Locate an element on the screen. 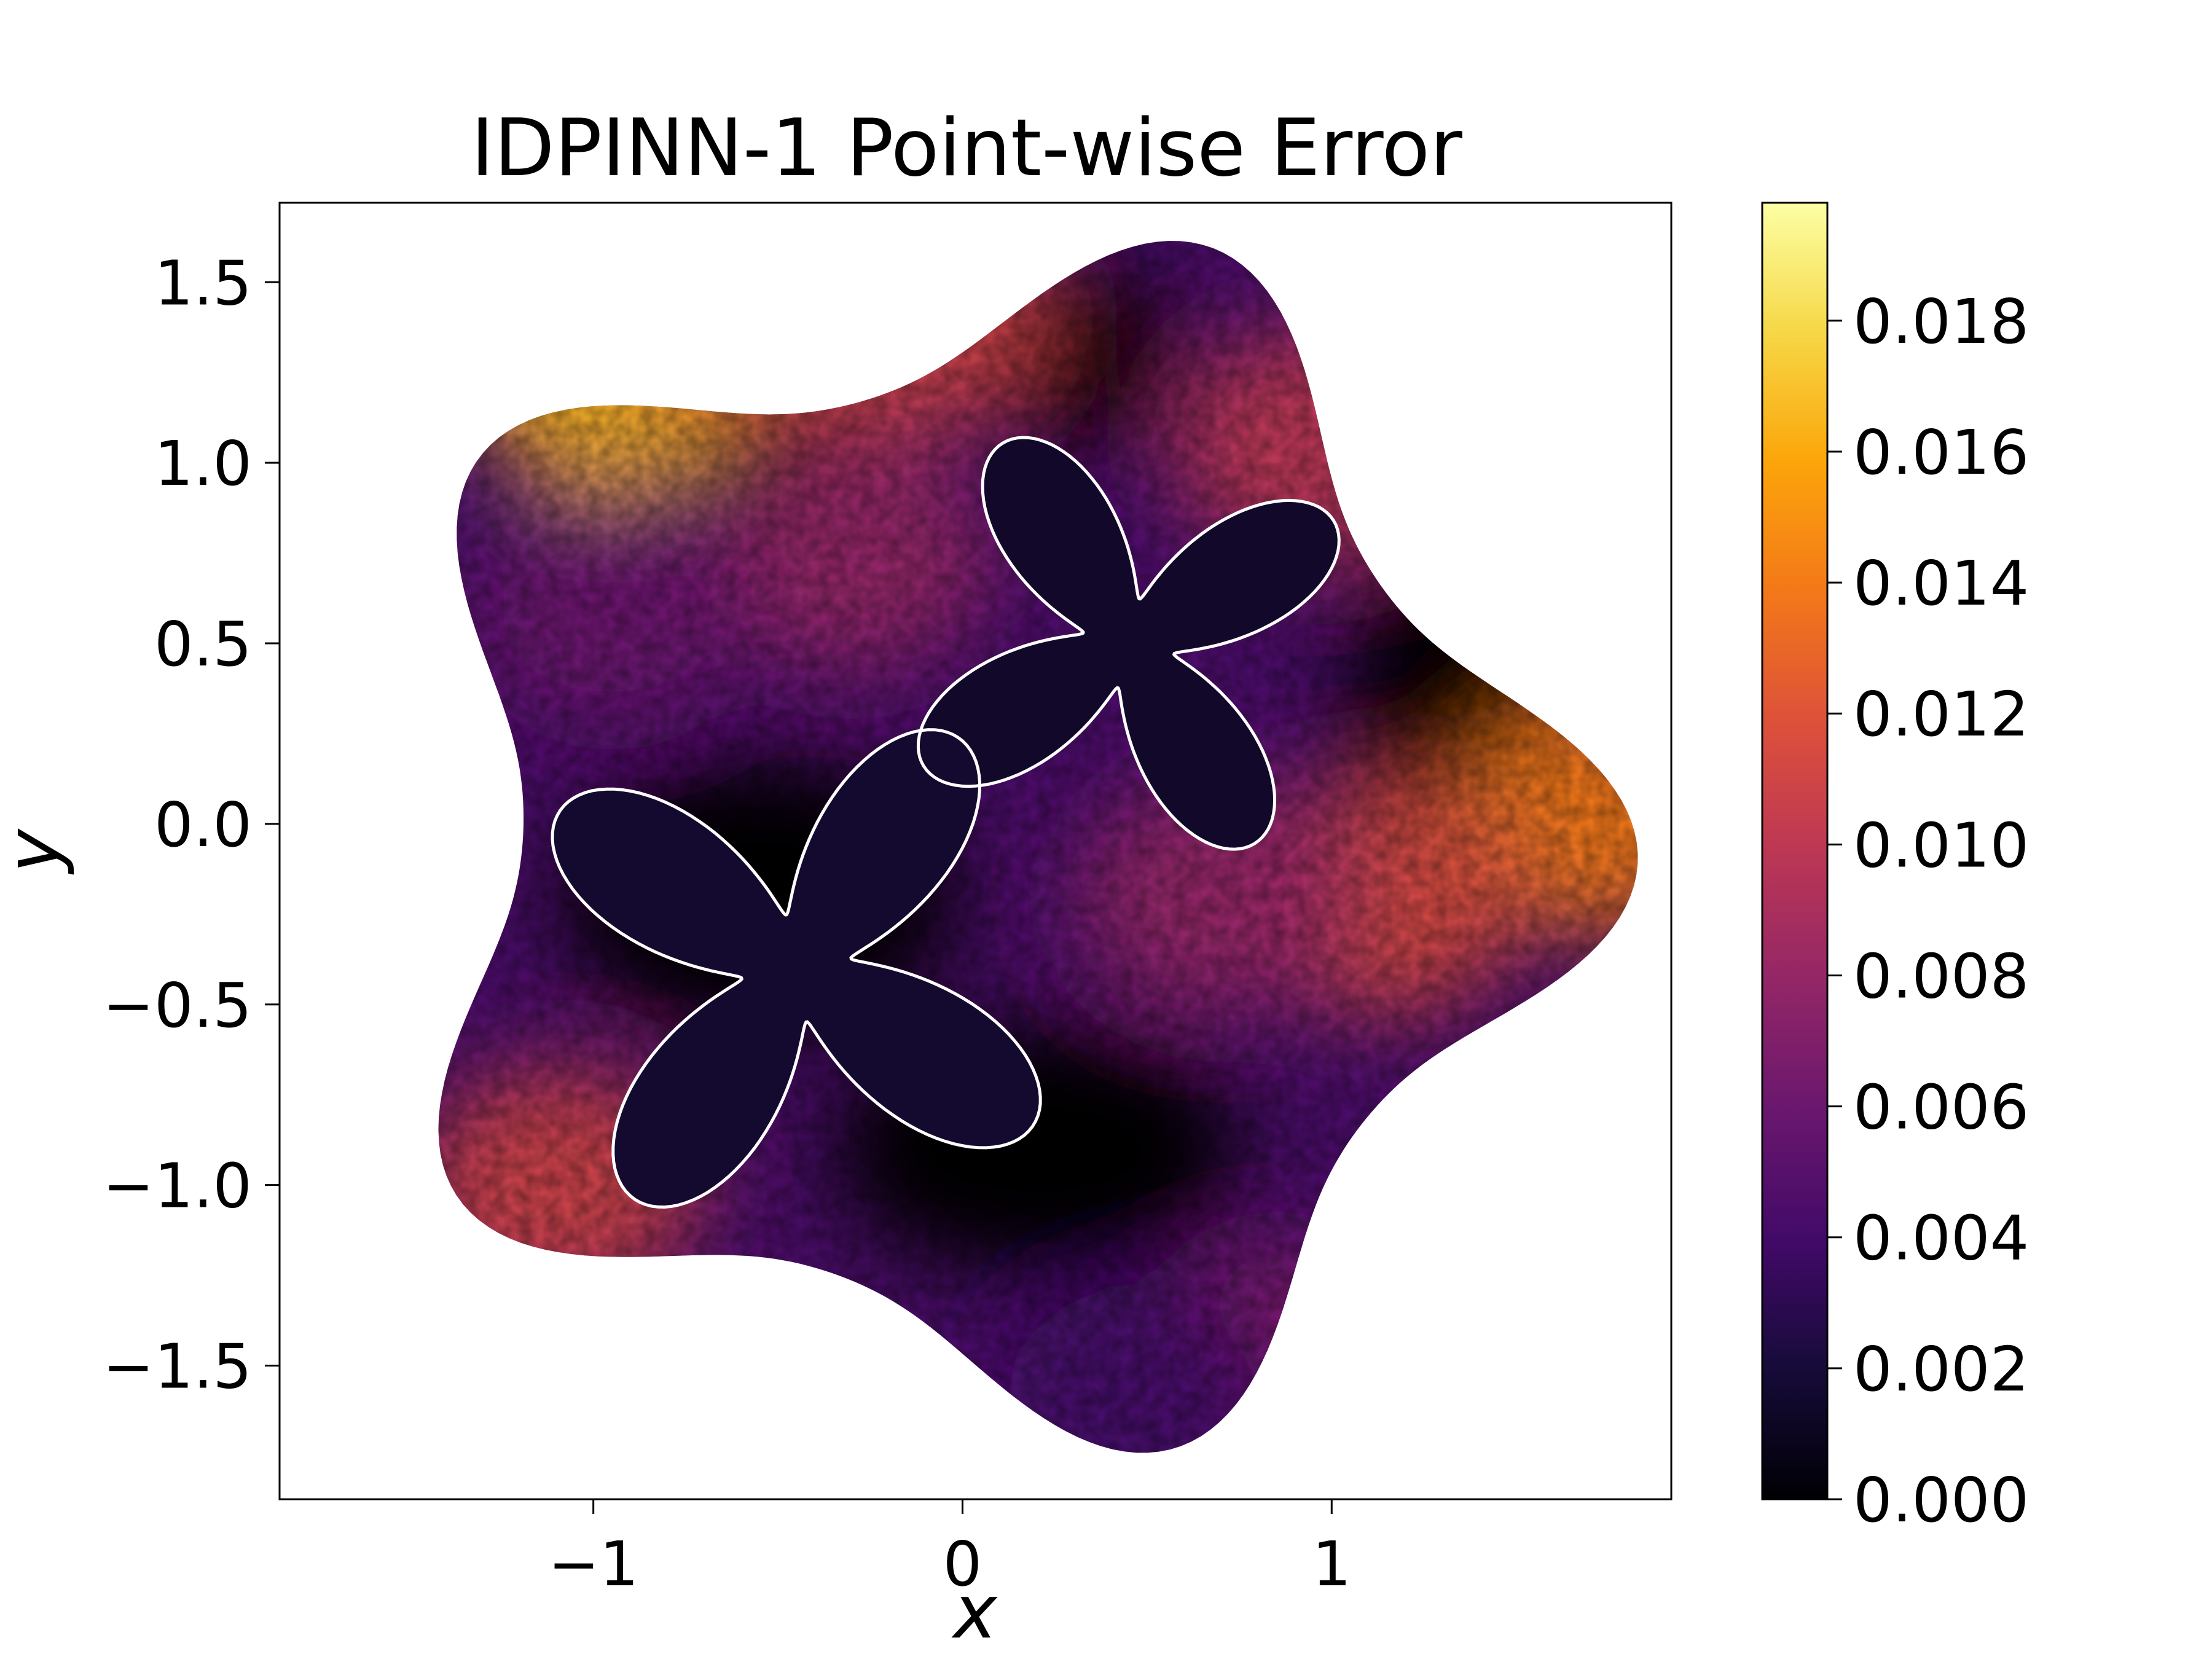  x-axis-ticks: −1 0 1 is located at coordinates (949, 1549).